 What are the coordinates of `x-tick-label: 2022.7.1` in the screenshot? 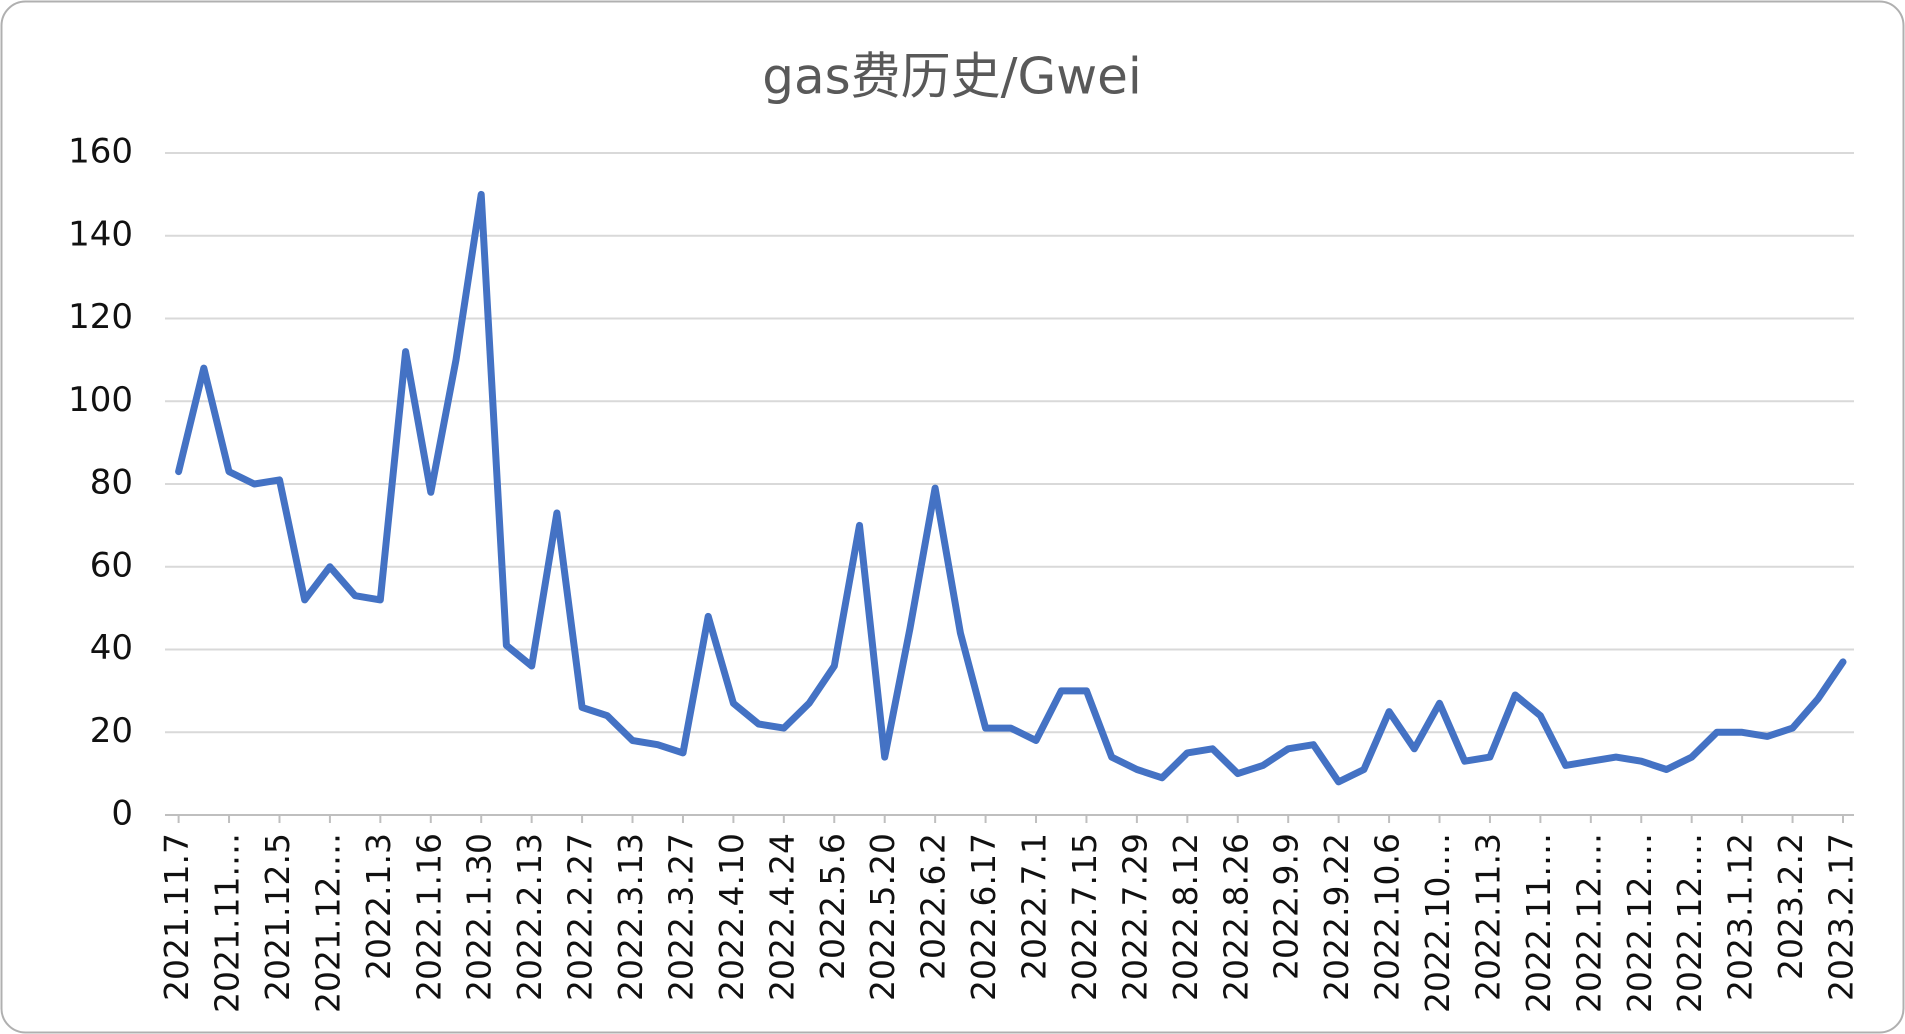 It's located at (1034, 906).